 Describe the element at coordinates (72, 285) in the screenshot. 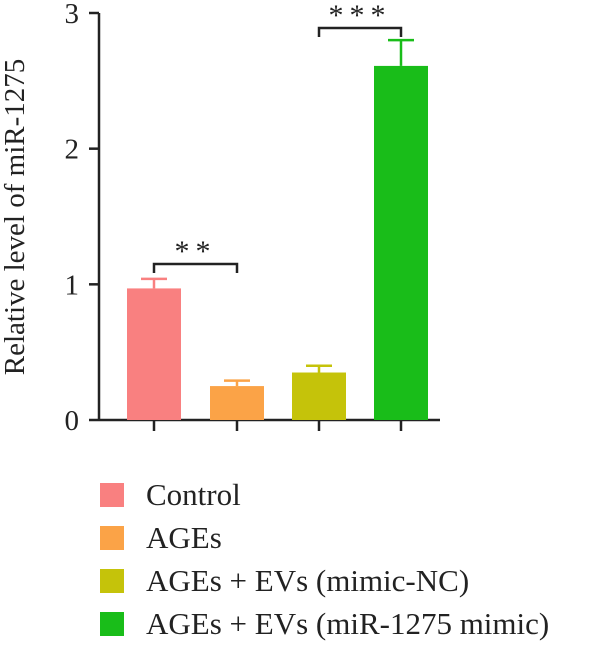

I see `y-tick-label: 1` at that location.